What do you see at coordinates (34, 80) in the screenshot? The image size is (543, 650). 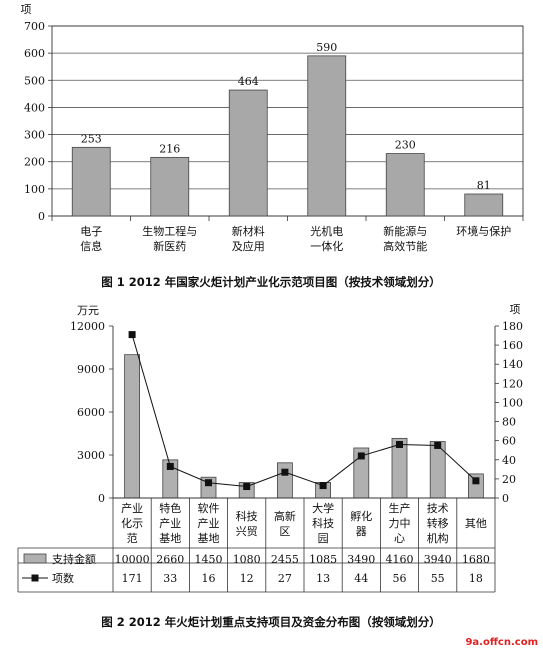 I see `chart1-ytick-label: 500` at bounding box center [34, 80].